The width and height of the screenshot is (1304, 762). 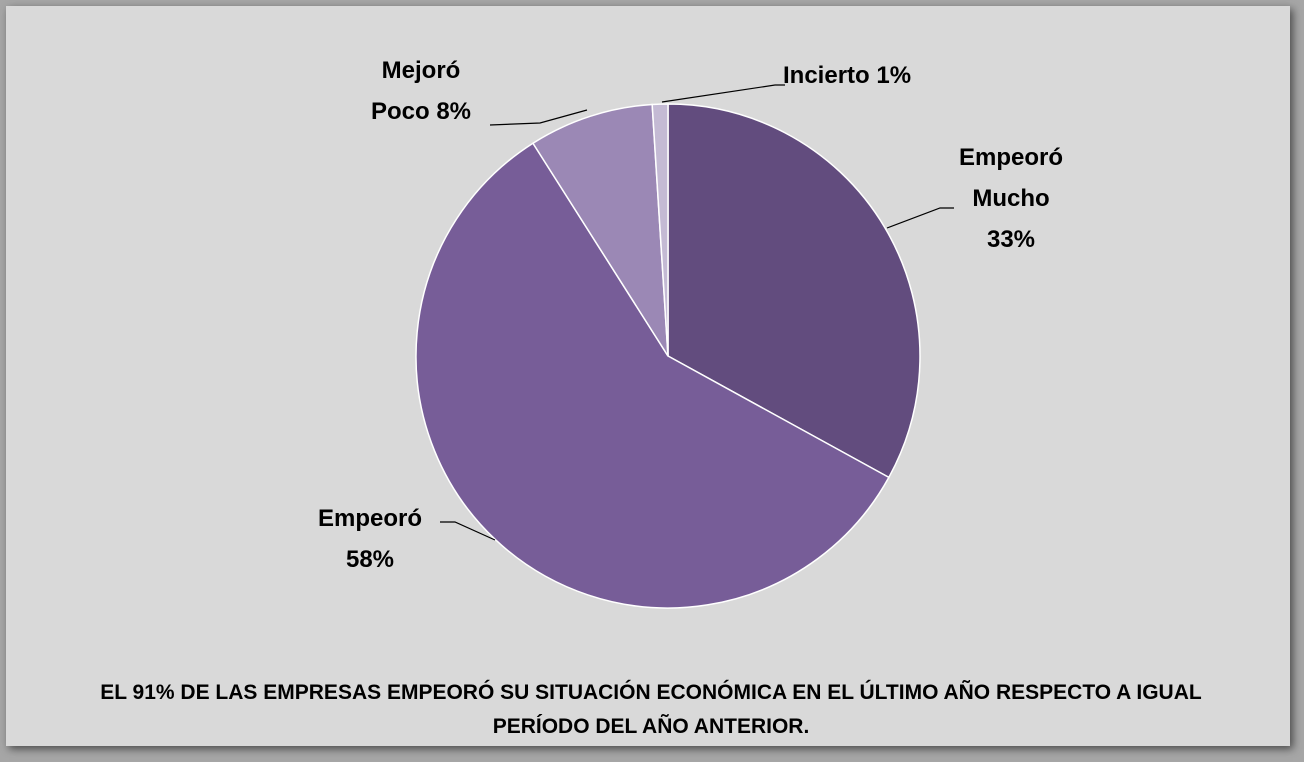 I want to click on value-label: 1%, so click(x=894, y=75).